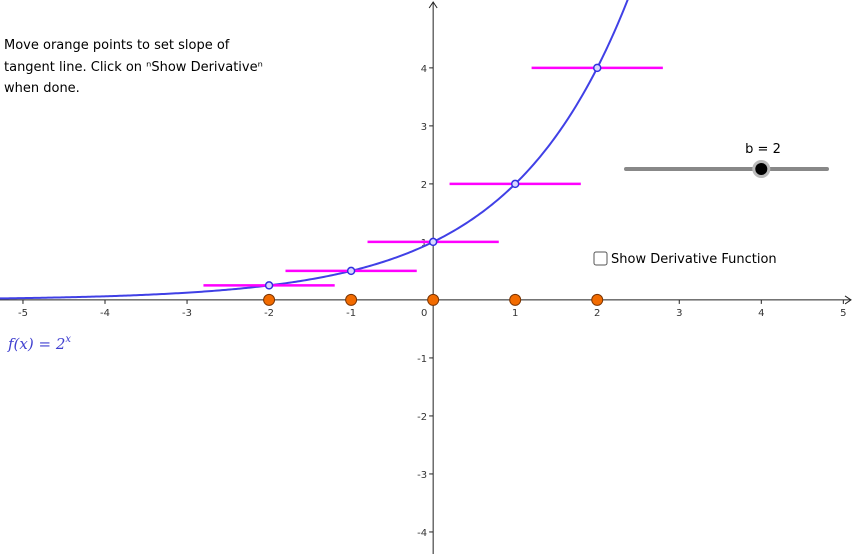 The height and width of the screenshot is (554, 854). What do you see at coordinates (60, 344) in the screenshot?
I see `function-base: 2` at bounding box center [60, 344].